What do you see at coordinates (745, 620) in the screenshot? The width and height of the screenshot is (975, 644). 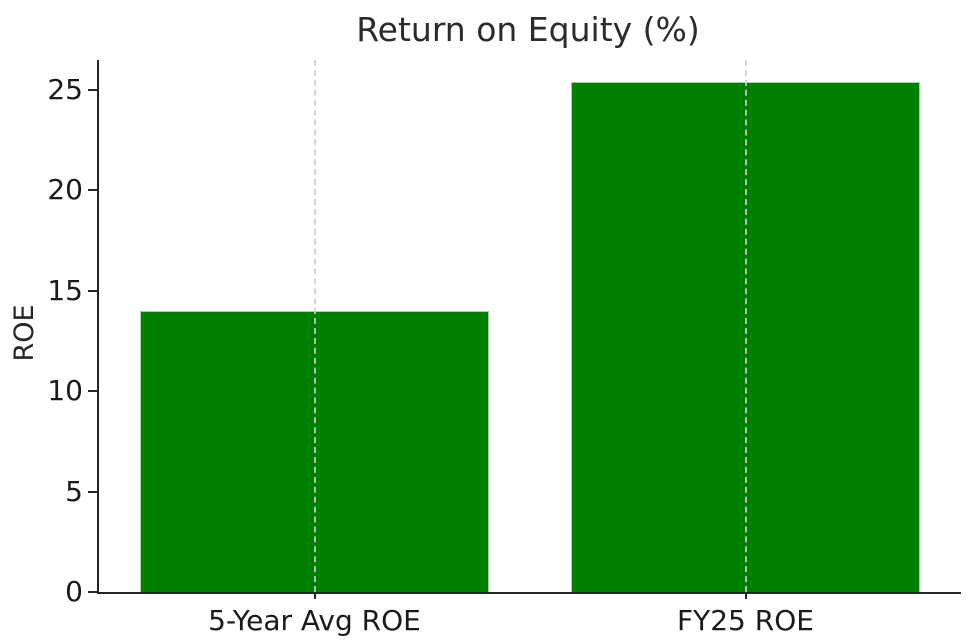 I see `x-tick-label: FY25 ROE` at bounding box center [745, 620].